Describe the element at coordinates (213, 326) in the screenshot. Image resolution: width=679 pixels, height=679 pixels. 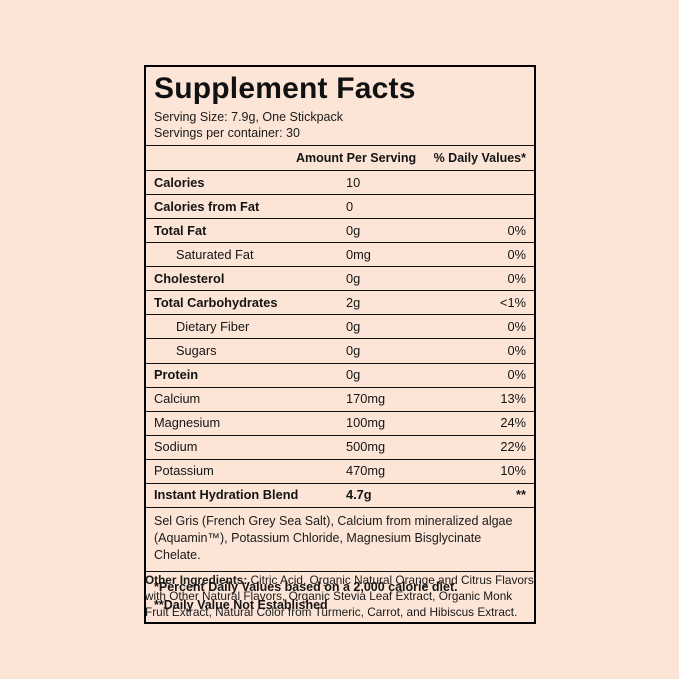
I see `nutrient-name: Dietary Fiber` at that location.